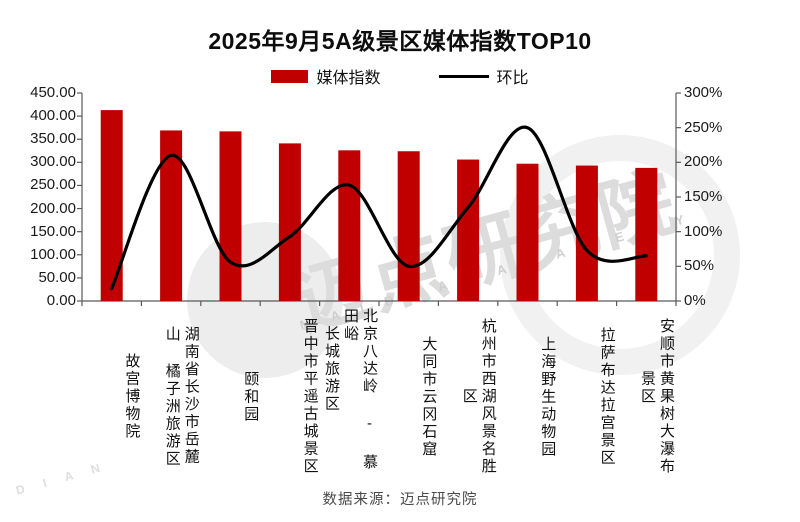 The image size is (800, 522). I want to click on x-axis-label-9: 安顺市黄果树大瀑布 景区, so click(656, 397).